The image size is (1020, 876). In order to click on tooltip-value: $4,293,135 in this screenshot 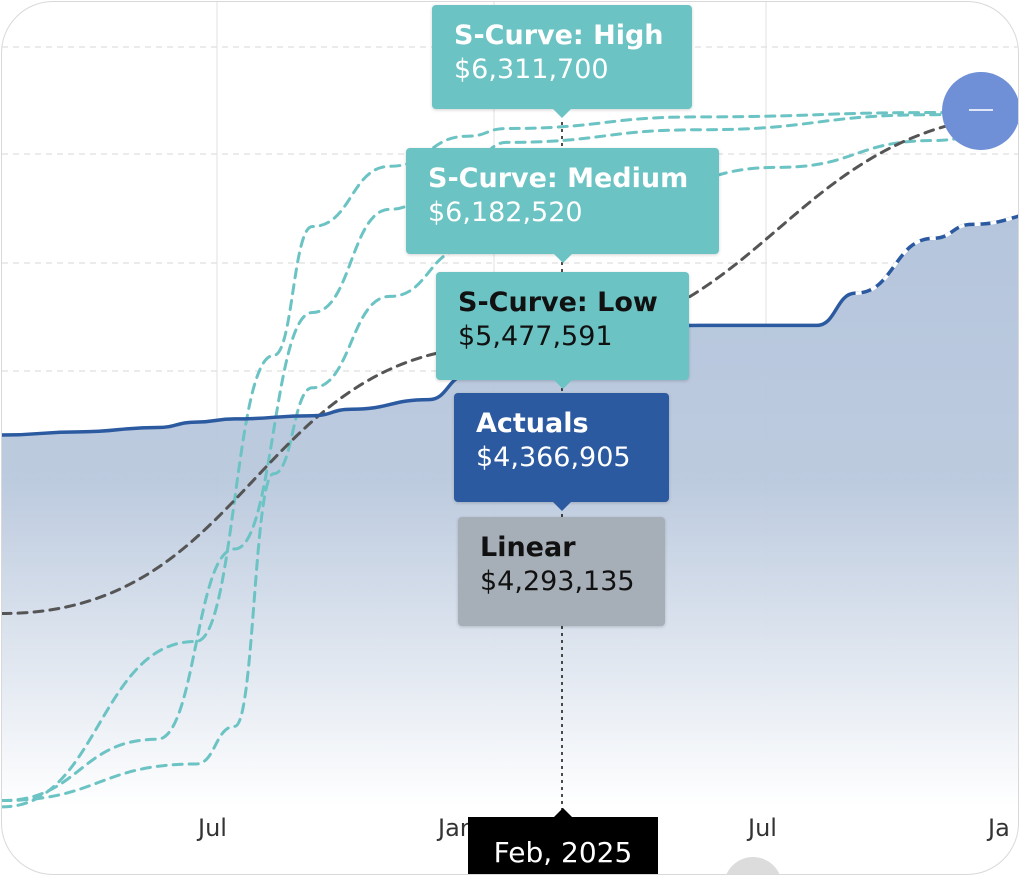, I will do `click(557, 581)`.